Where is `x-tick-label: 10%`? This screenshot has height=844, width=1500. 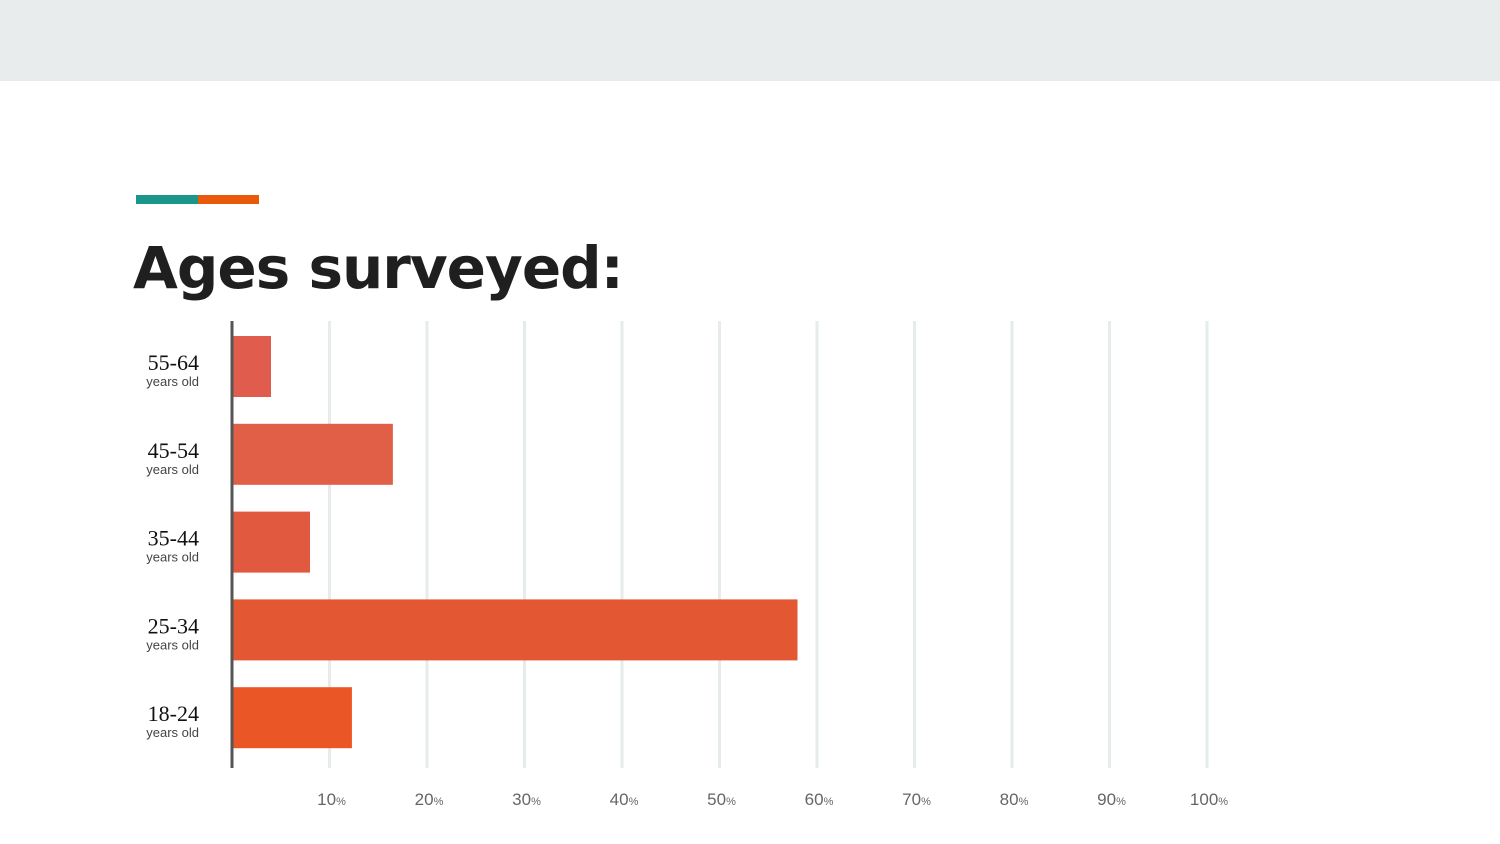
x-tick-label: 10% is located at coordinates (331, 799).